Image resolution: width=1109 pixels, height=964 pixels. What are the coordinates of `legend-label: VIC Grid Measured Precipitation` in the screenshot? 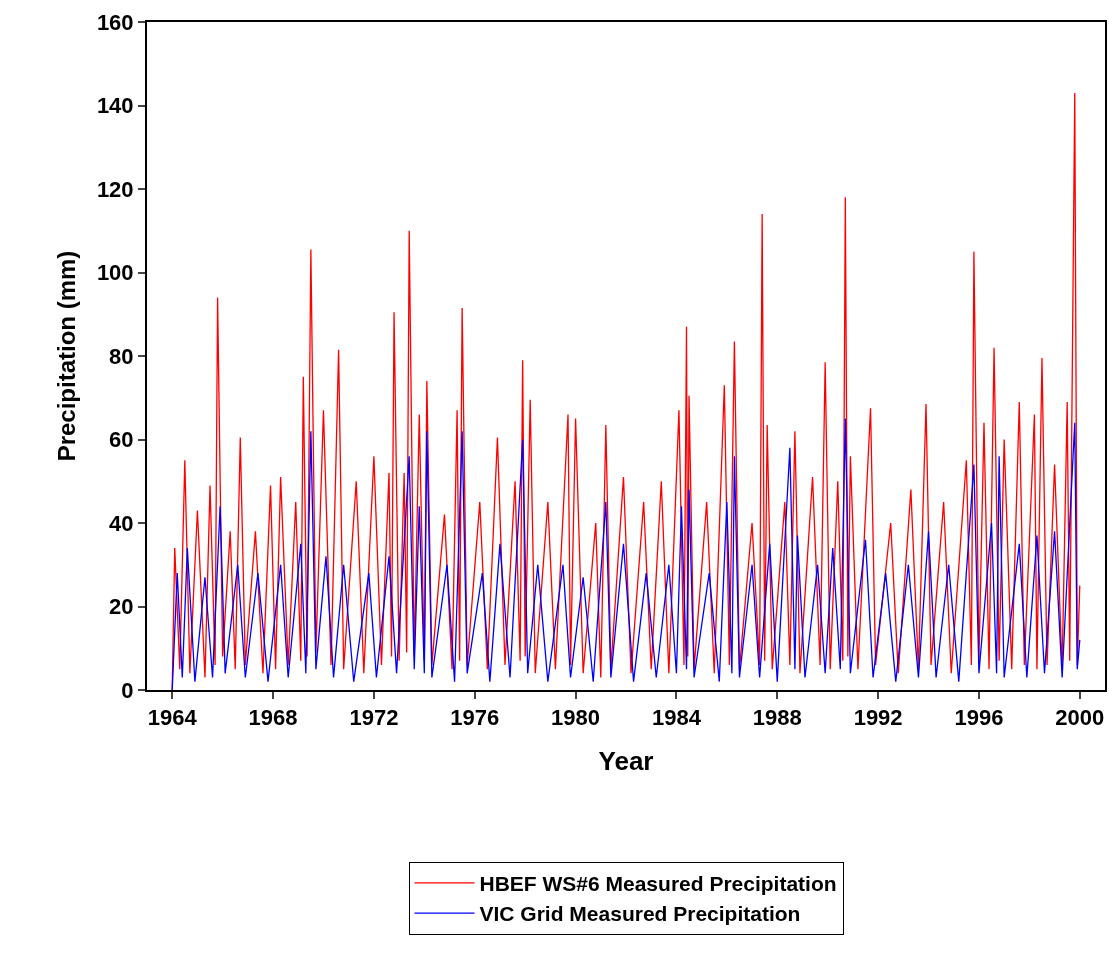 It's located at (640, 914).